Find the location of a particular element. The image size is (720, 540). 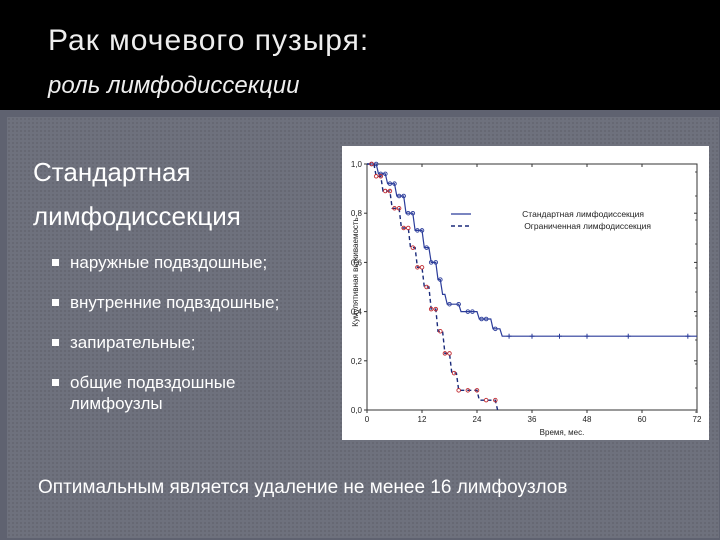

bullet-text: общие подвздошные is located at coordinates (153, 382).